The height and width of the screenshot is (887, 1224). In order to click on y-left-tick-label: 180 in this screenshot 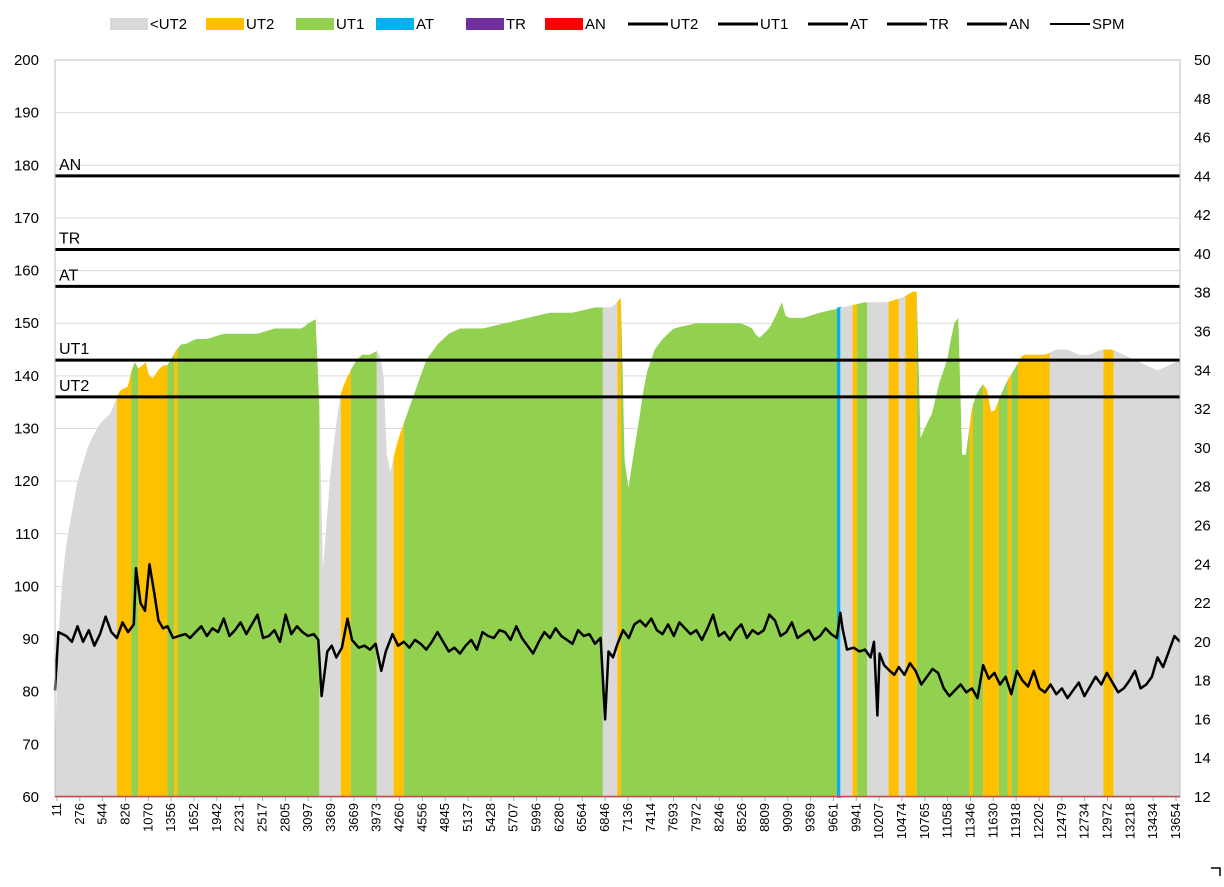, I will do `click(26, 165)`.